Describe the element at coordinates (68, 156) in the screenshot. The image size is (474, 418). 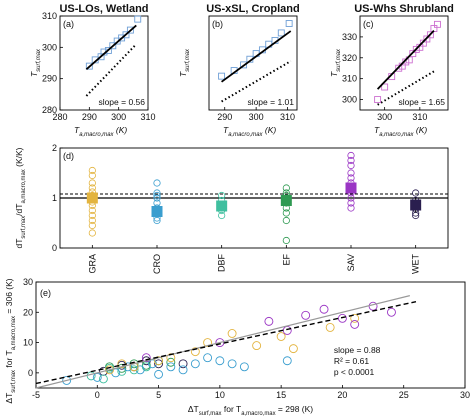
I see `panel-label: (d)` at that location.